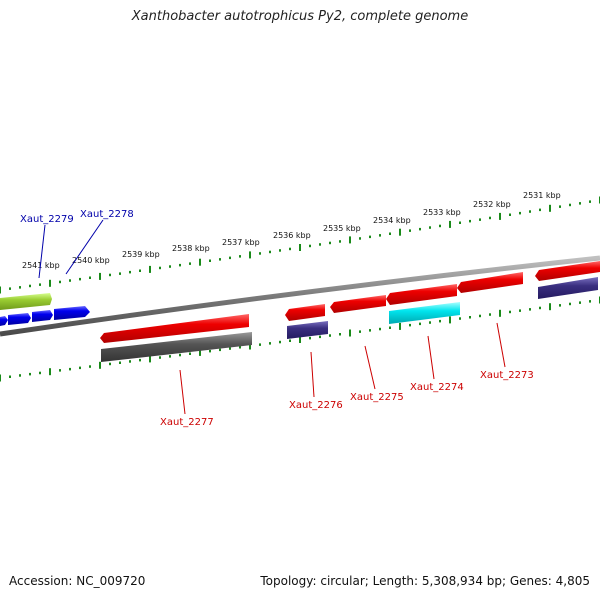  I want to click on tick-label: 2534 kbp, so click(392, 220).